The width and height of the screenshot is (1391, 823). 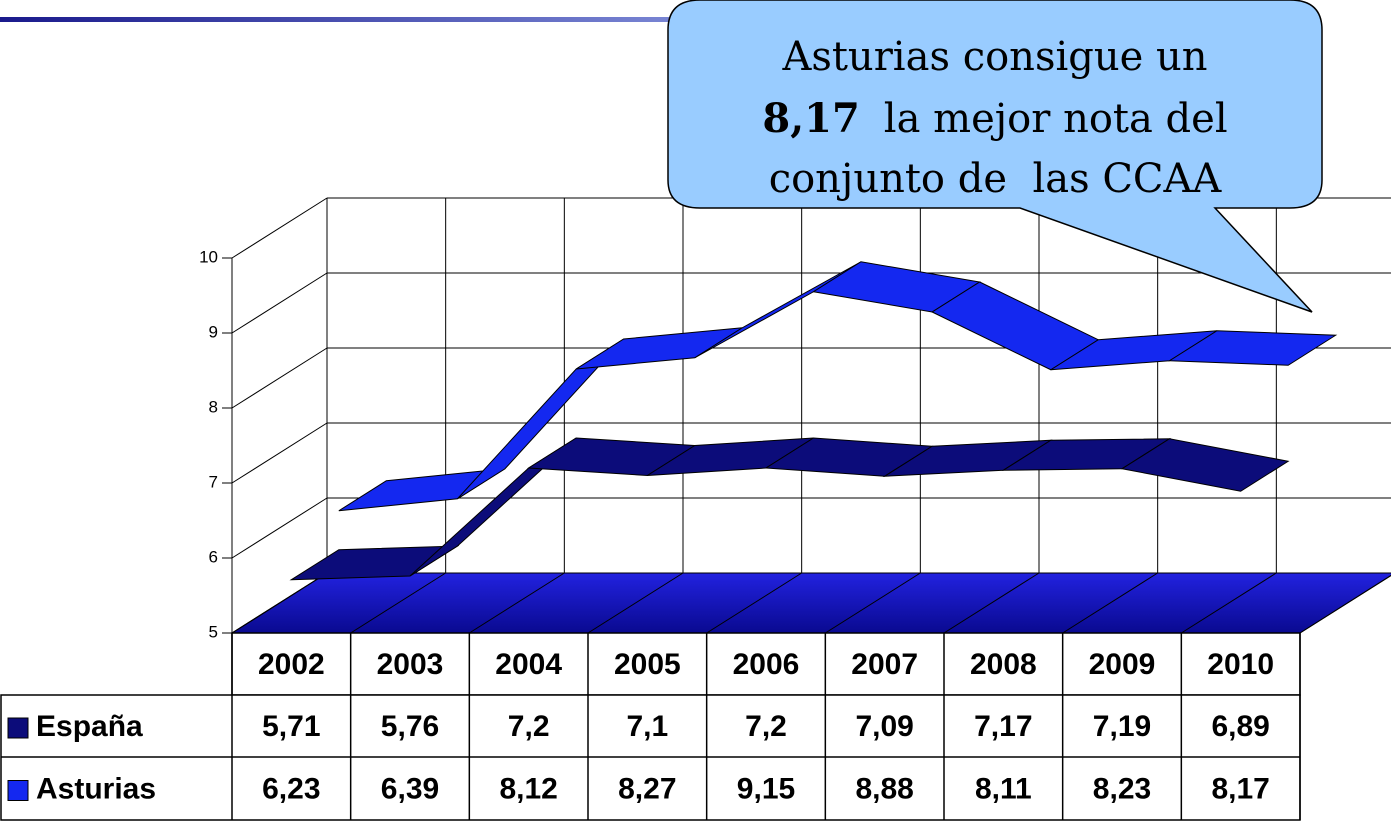 I want to click on table-value: 8,11, so click(x=1003, y=788).